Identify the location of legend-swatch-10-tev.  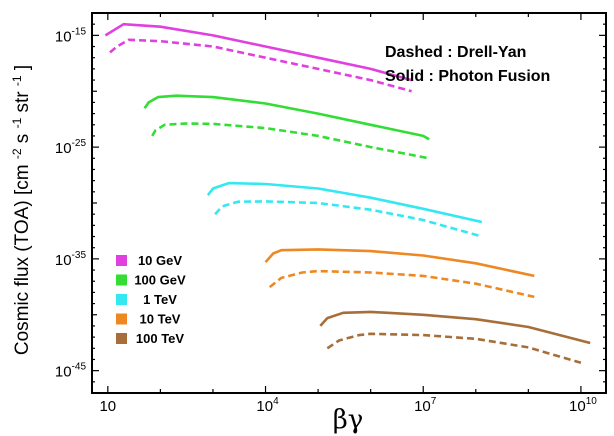
(121, 319).